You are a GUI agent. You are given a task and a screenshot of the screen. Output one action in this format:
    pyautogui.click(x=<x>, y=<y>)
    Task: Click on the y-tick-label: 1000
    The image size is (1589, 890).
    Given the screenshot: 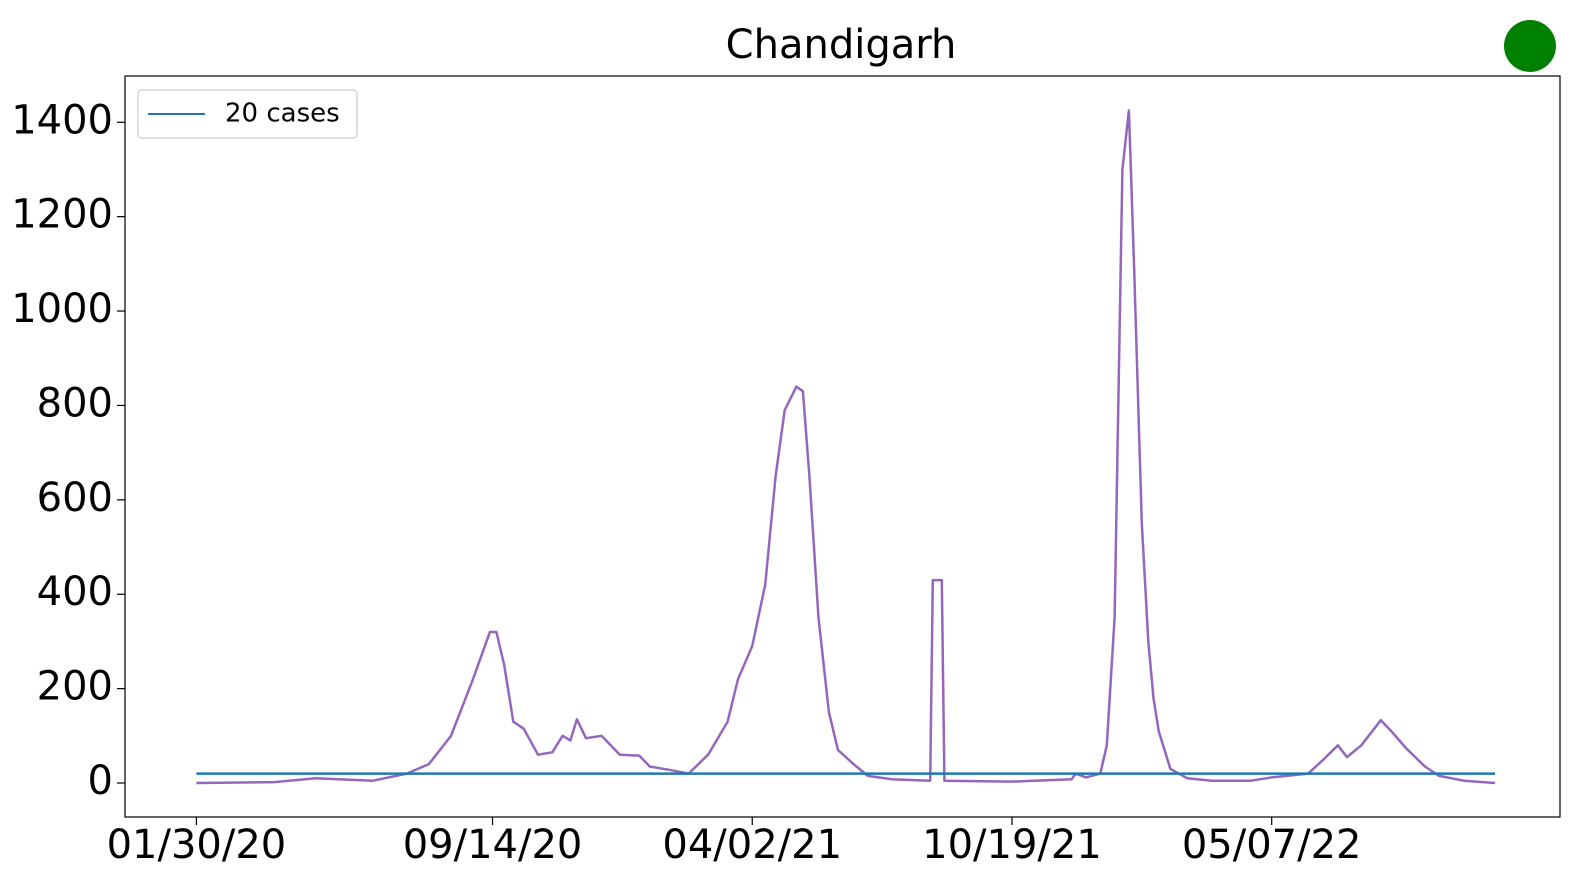 What is the action you would take?
    pyautogui.click(x=62, y=309)
    